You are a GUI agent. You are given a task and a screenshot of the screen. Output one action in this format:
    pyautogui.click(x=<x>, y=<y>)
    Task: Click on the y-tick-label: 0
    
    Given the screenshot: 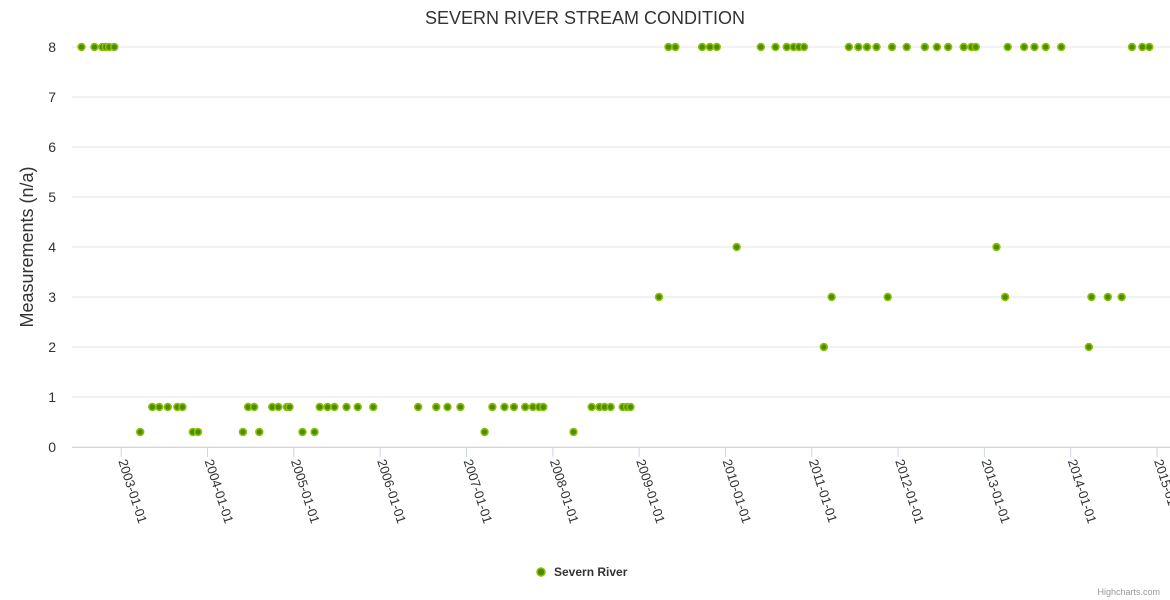 What is the action you would take?
    pyautogui.click(x=52, y=447)
    